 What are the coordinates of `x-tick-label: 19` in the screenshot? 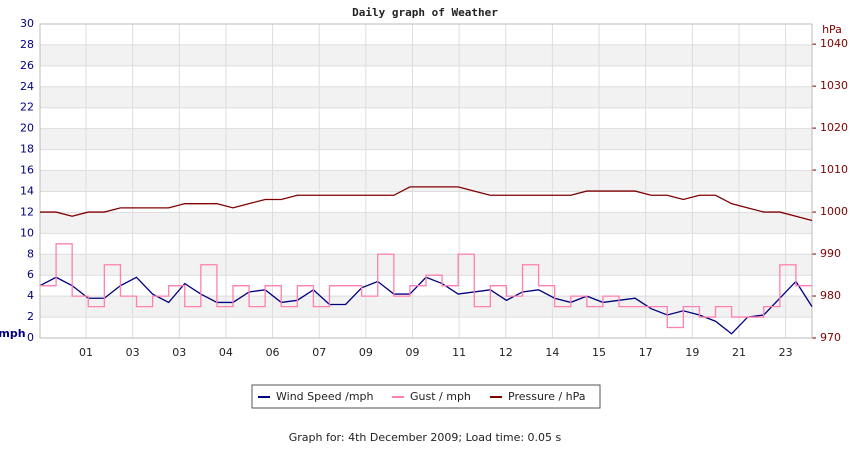 It's located at (692, 352).